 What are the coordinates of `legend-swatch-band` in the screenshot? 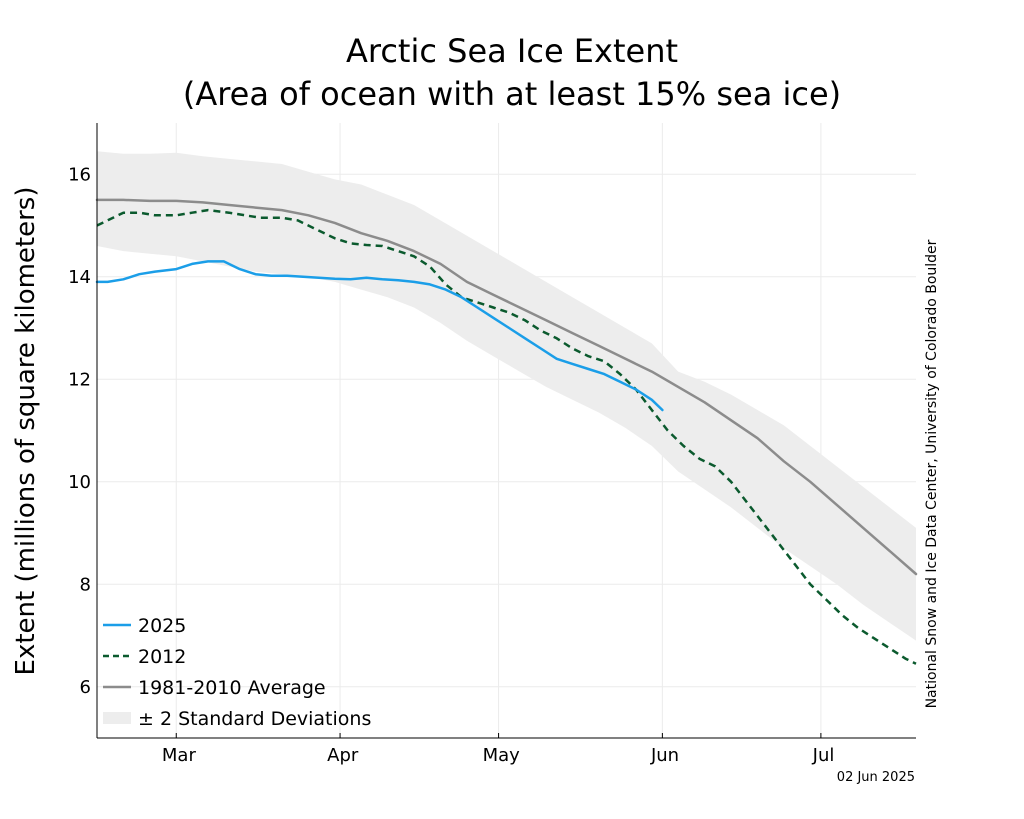 It's located at (117, 718).